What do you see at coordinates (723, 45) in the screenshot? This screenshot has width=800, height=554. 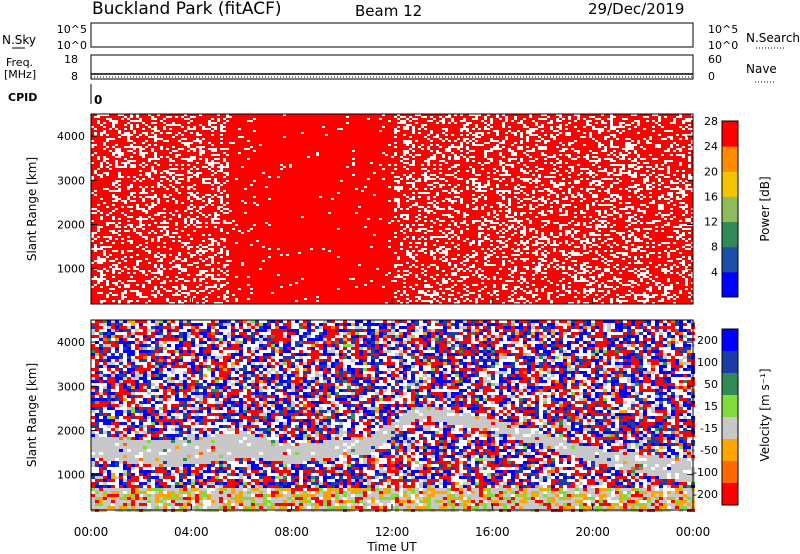 I see `nsearch-tick-bottom: 10^0` at bounding box center [723, 45].